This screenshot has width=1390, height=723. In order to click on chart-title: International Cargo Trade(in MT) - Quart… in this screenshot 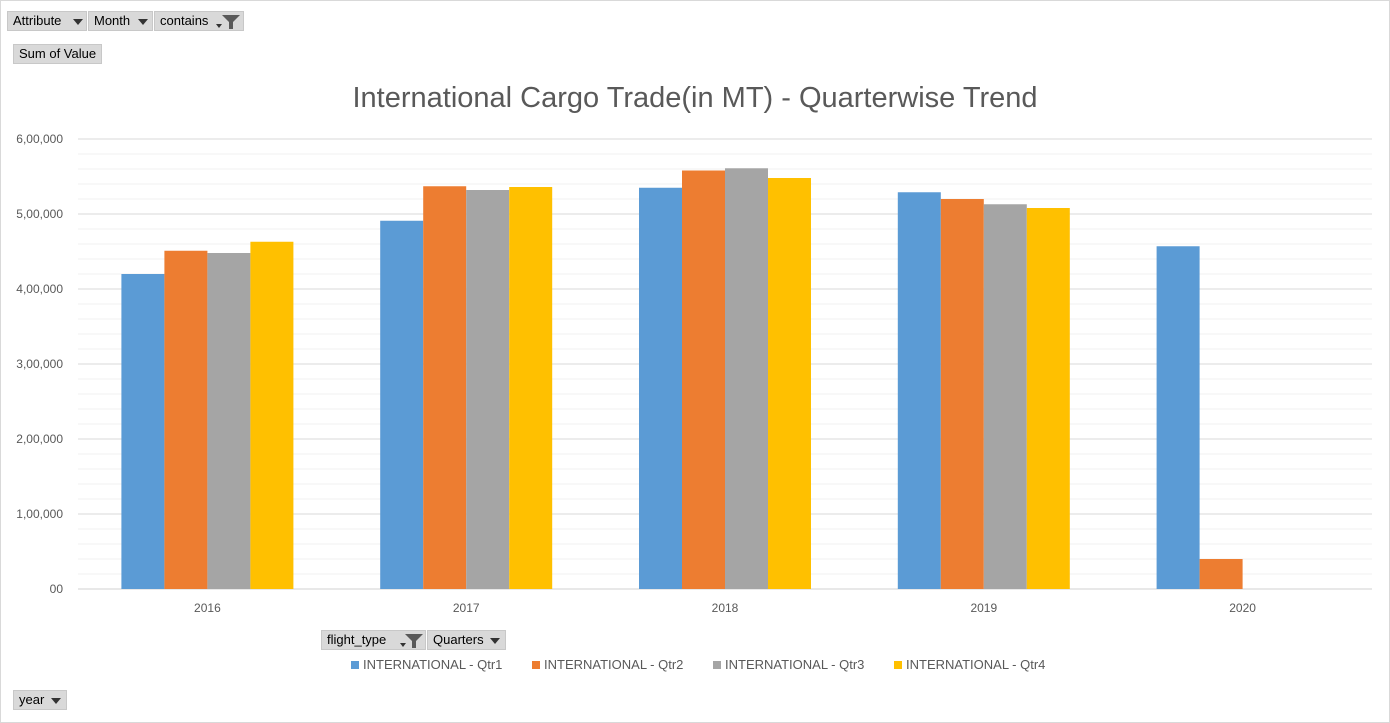, I will do `click(695, 98)`.